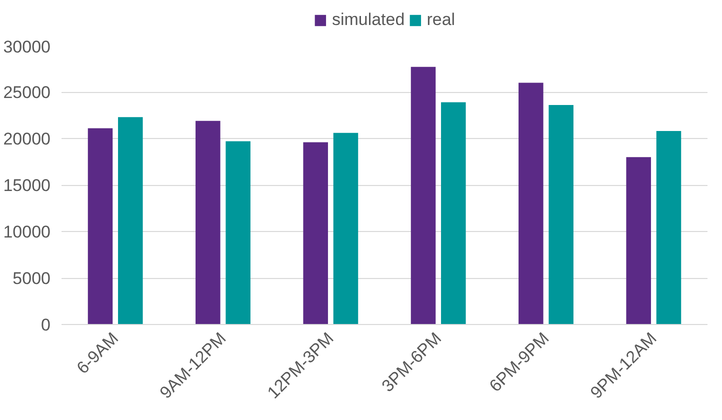 The height and width of the screenshot is (420, 722). Describe the element at coordinates (31, 278) in the screenshot. I see `y-tick-label: 5000` at that location.